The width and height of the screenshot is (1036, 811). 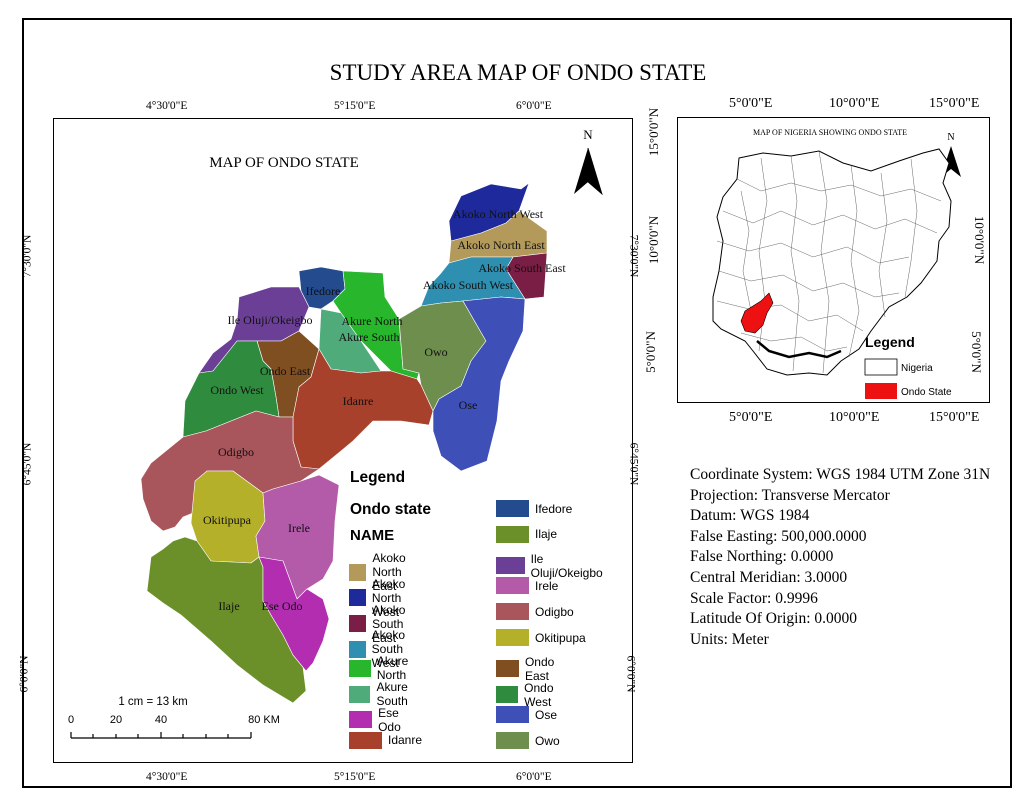 What do you see at coordinates (881, 367) in the screenshot?
I see `inset-legend-swatch-nigeria` at bounding box center [881, 367].